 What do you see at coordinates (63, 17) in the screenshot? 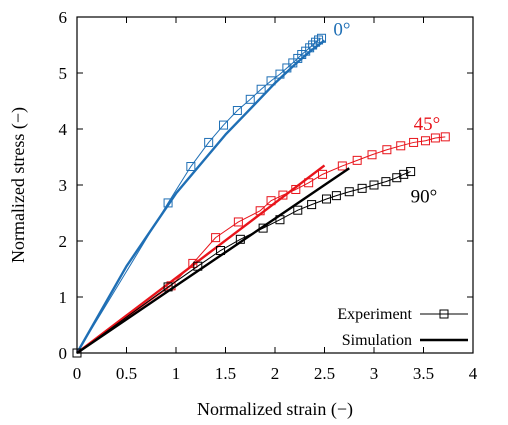
I see `y-tick-label: 6` at bounding box center [63, 17].